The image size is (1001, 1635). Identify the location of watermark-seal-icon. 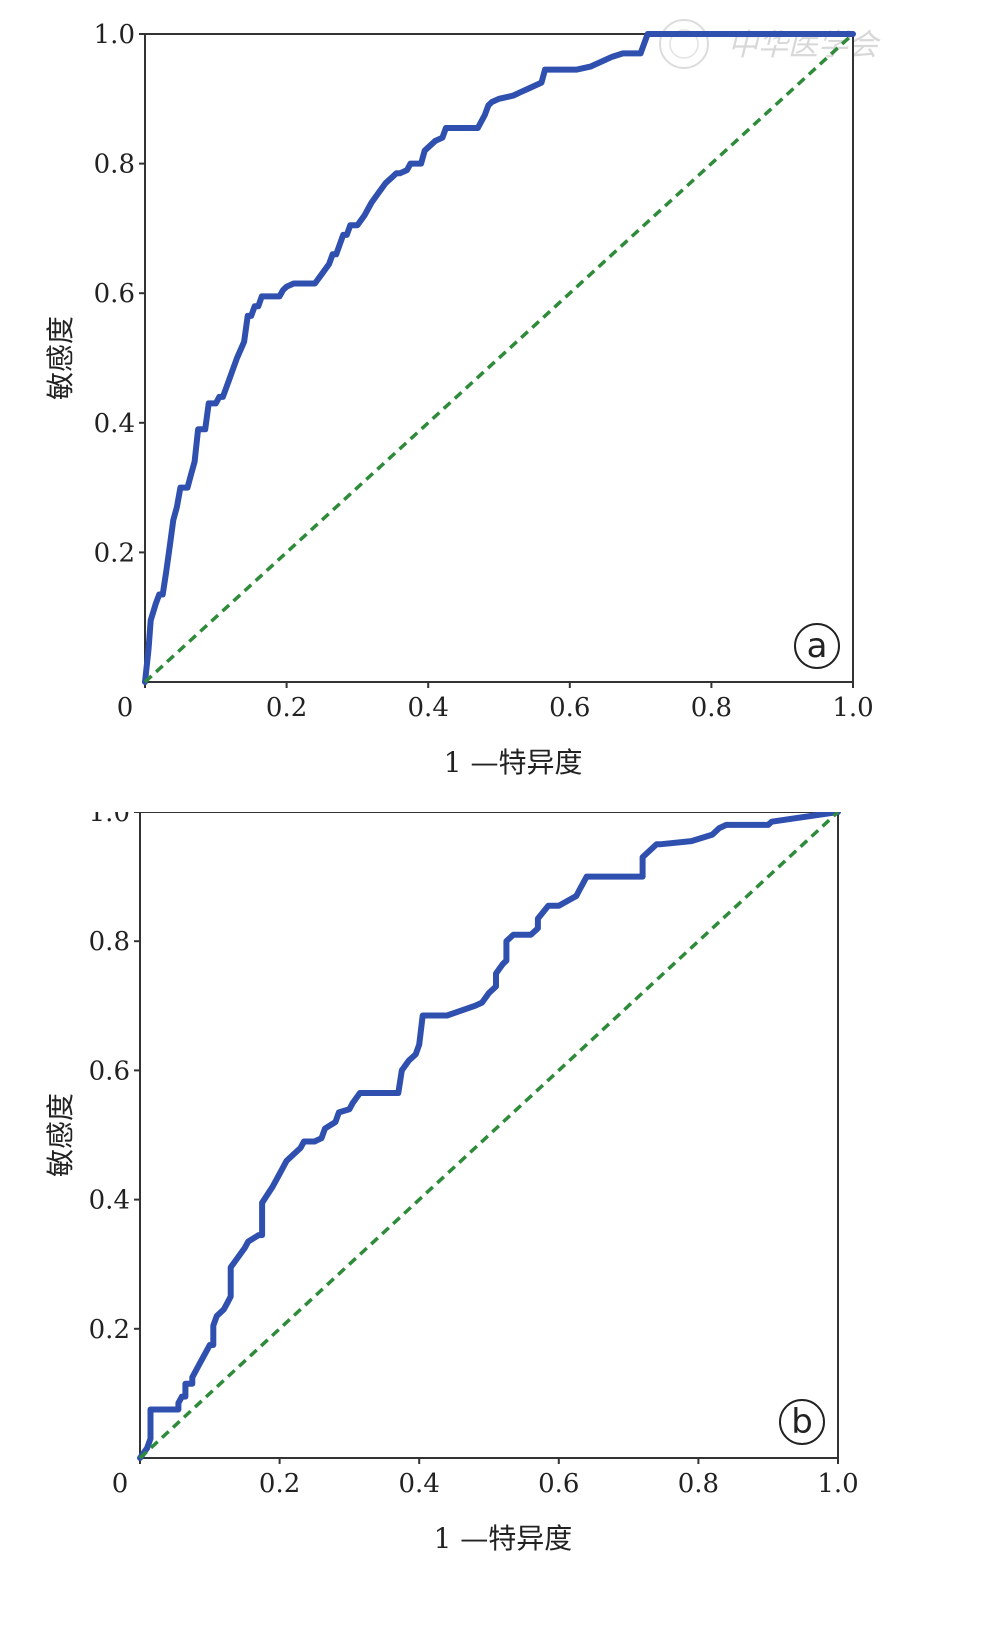
(684, 44).